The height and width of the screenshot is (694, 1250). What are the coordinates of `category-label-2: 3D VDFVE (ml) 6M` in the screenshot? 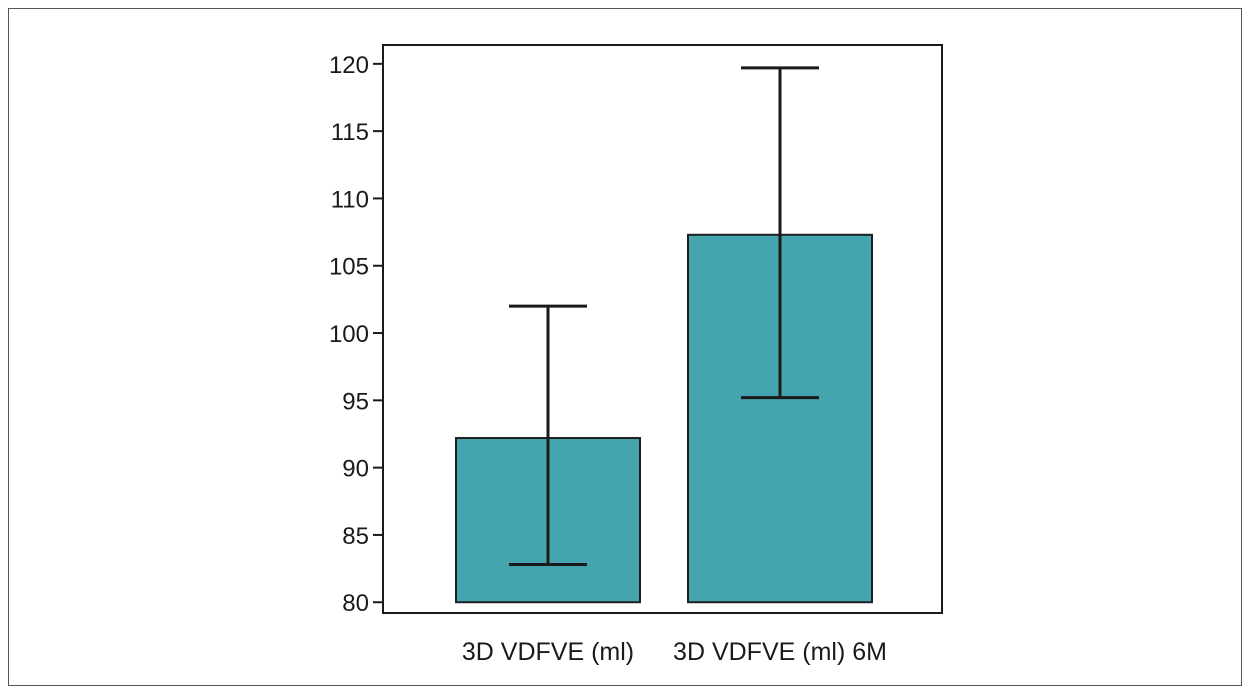 It's located at (780, 652).